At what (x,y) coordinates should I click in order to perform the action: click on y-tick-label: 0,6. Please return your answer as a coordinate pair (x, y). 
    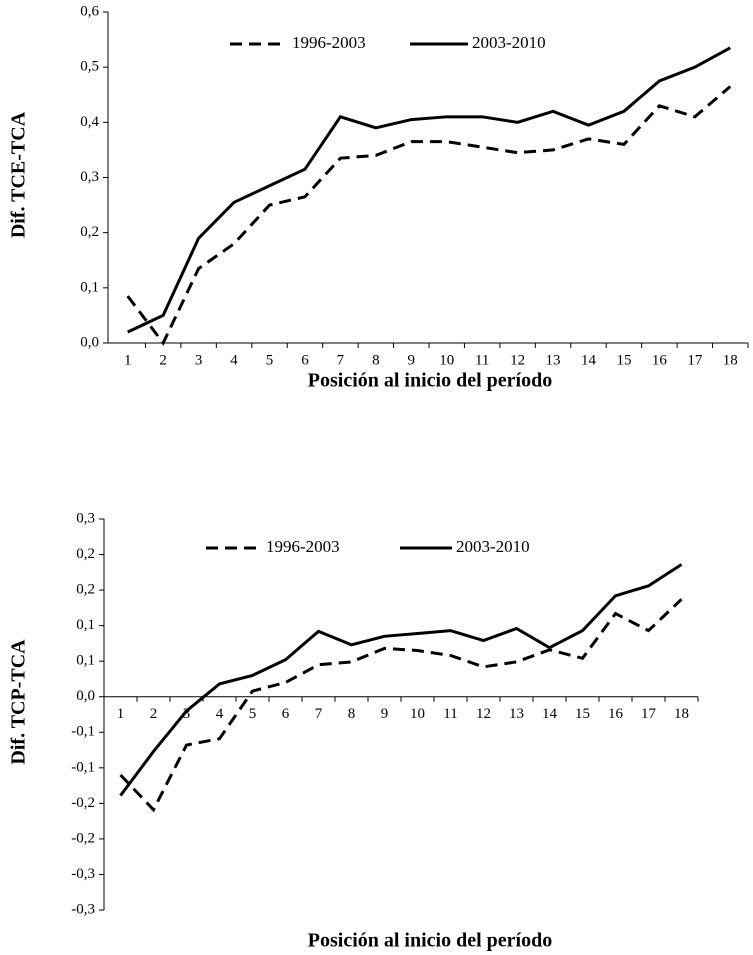
    Looking at the image, I should click on (89, 11).